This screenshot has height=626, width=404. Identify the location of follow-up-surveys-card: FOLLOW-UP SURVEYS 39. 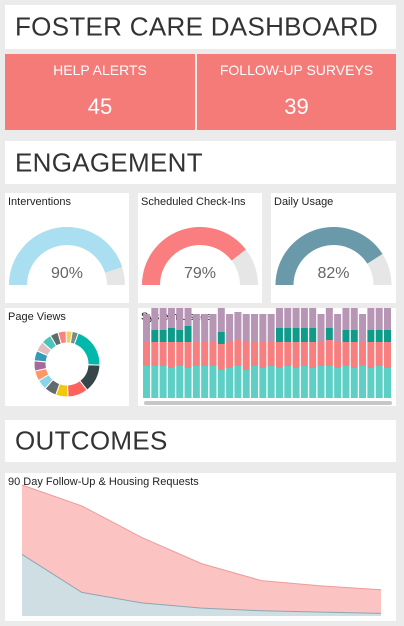
(296, 92).